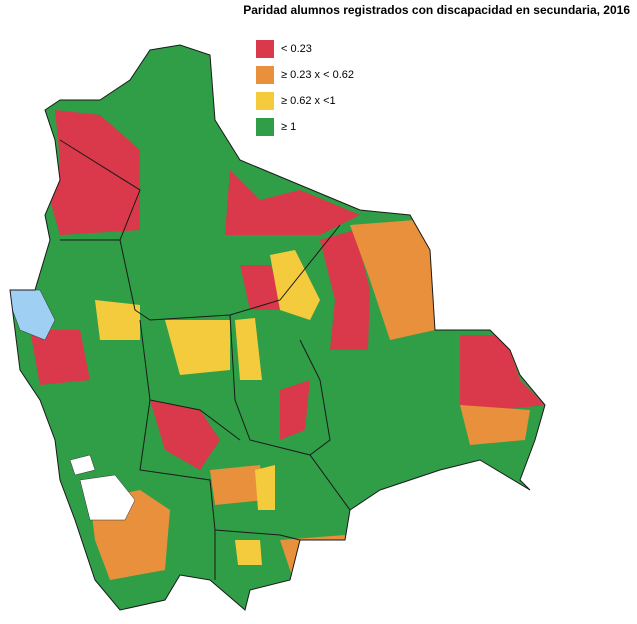 The height and width of the screenshot is (624, 637). Describe the element at coordinates (296, 49) in the screenshot. I see `legend-label: < 0.23` at that location.